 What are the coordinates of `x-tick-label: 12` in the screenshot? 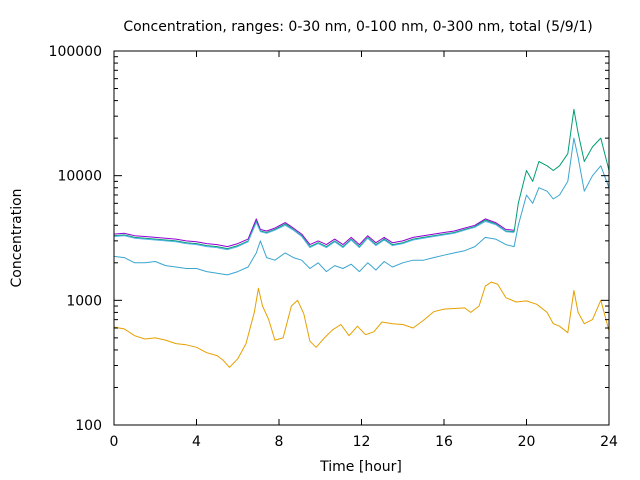 It's located at (362, 442).